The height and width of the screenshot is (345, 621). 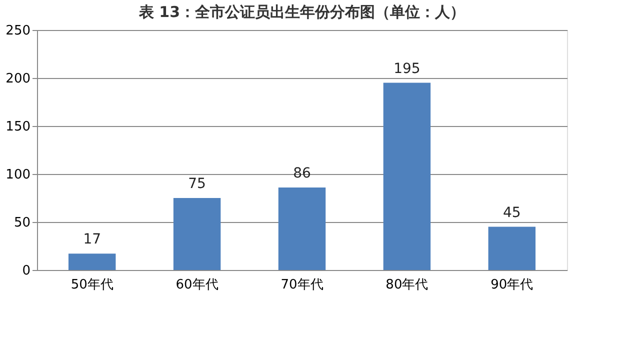 What do you see at coordinates (407, 285) in the screenshot?
I see `x-tick-label: 80年代` at bounding box center [407, 285].